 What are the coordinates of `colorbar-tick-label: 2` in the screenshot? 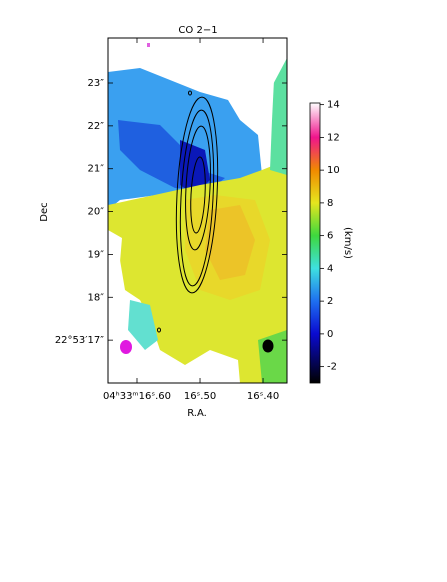 It's located at (330, 301).